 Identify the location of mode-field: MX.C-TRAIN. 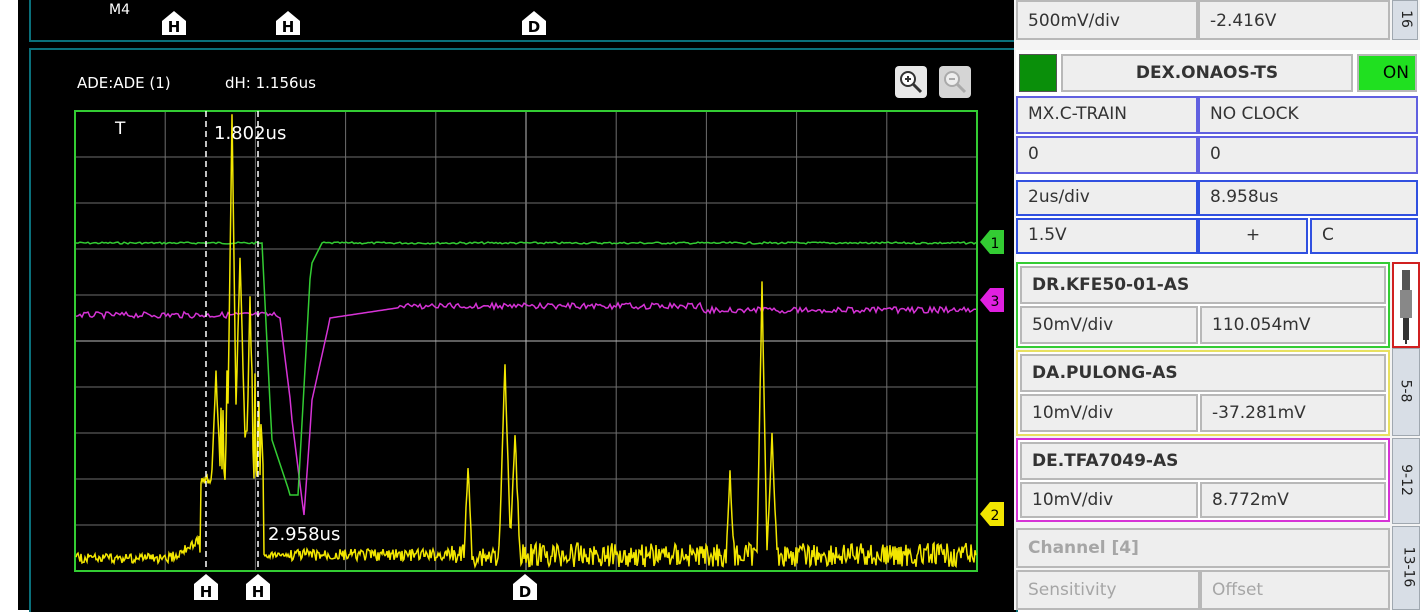
(1107, 115).